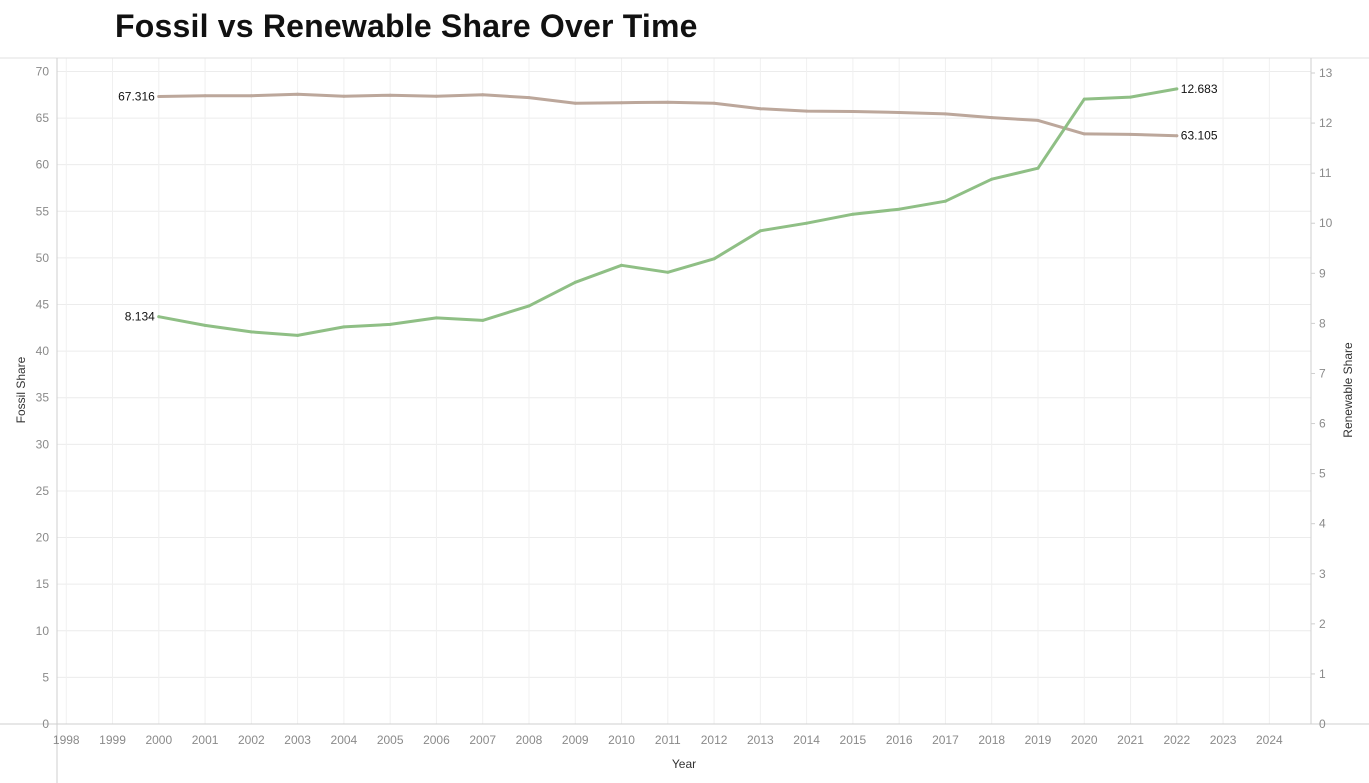 This screenshot has height=783, width=1369. Describe the element at coordinates (1084, 740) in the screenshot. I see `x-tick-label: 2020` at that location.